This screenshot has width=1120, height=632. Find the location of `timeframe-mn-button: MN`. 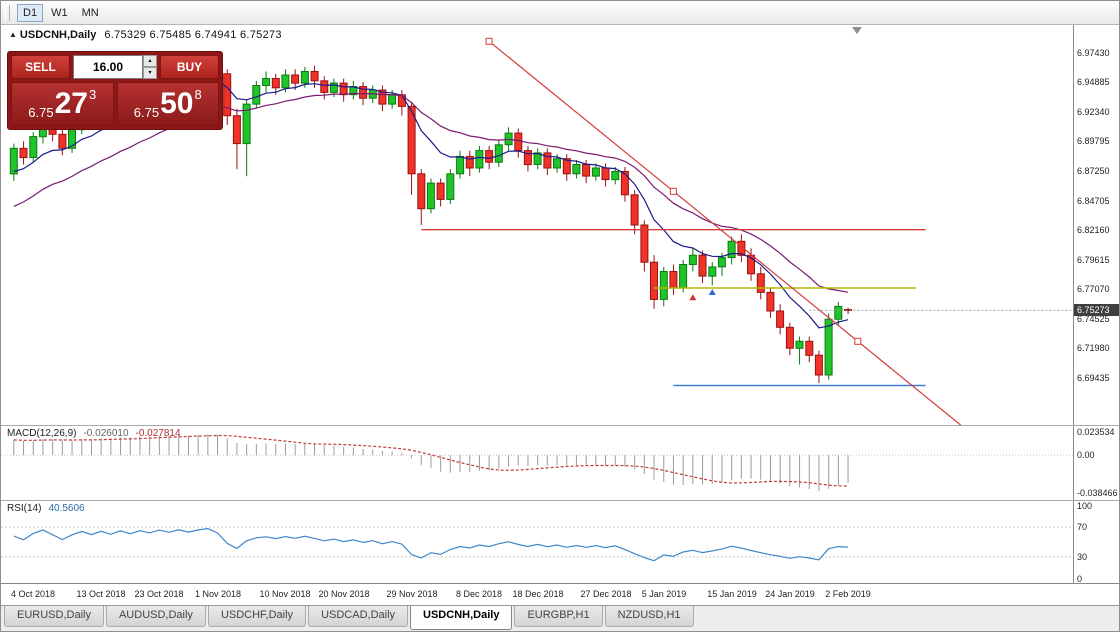

timeframe-mn-button: MN is located at coordinates (90, 13).